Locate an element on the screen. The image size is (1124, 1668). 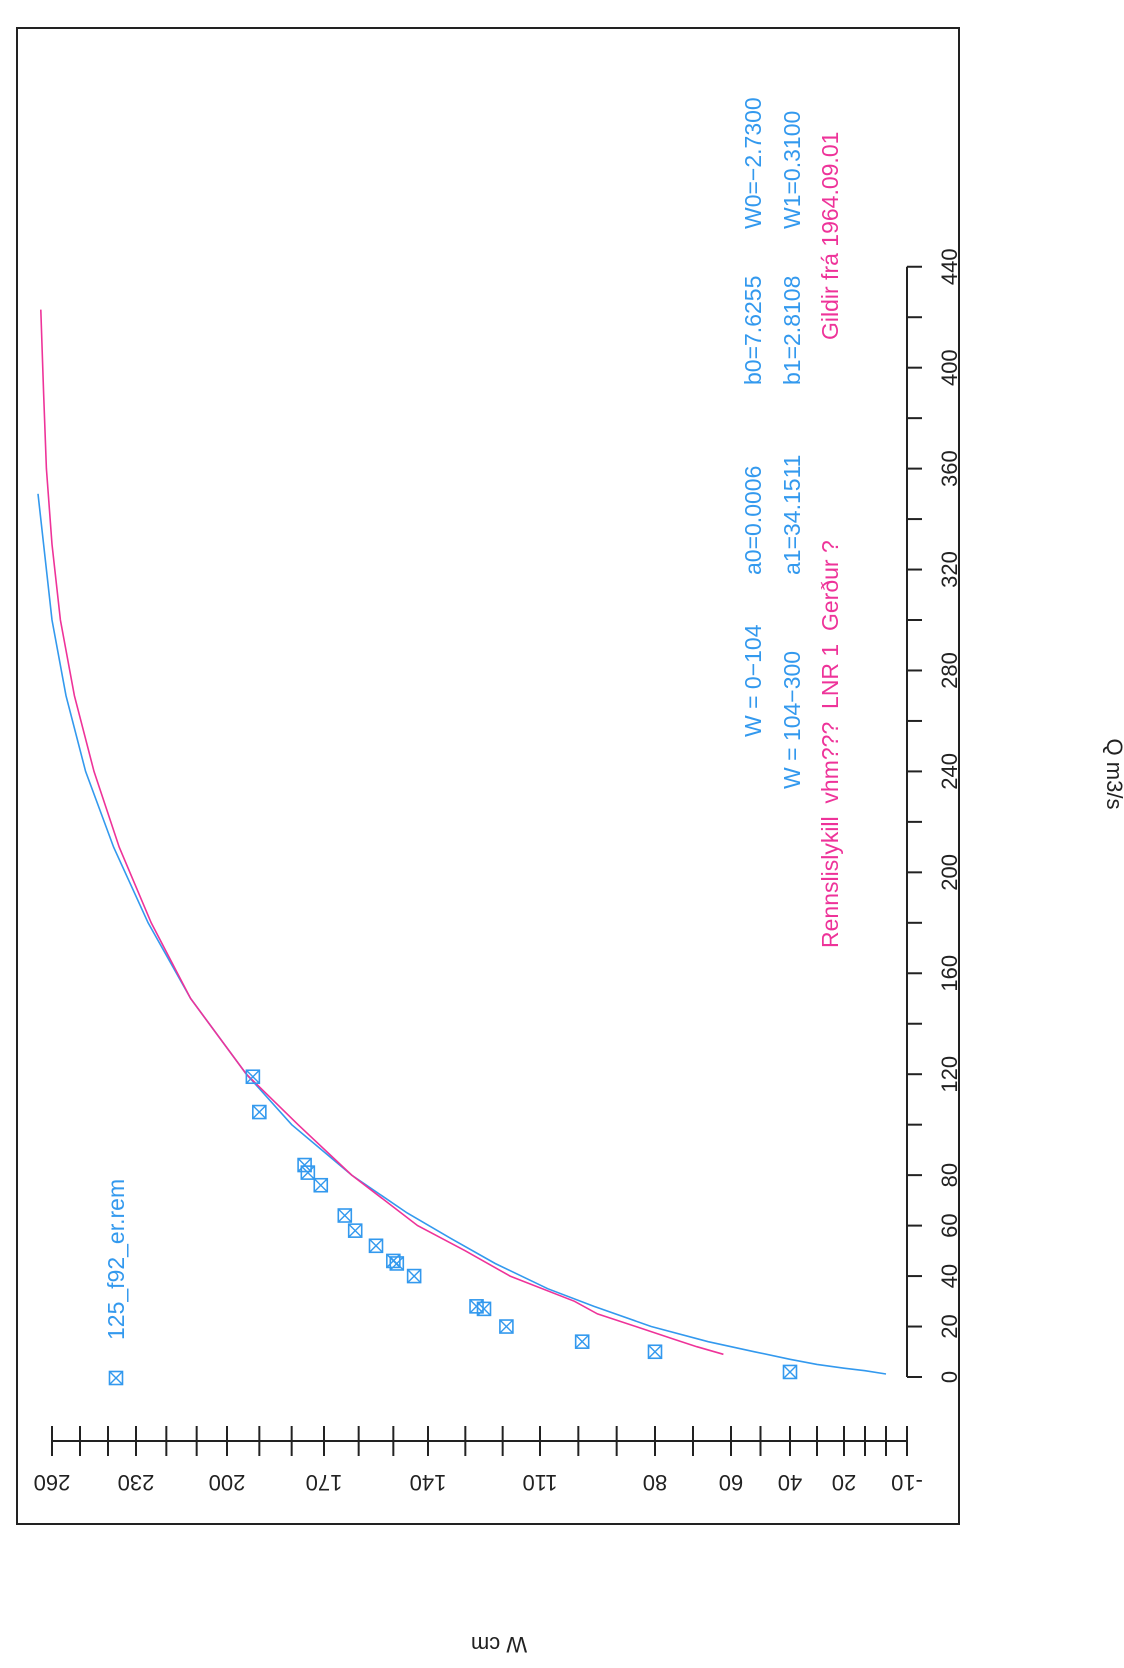
q-tick-label: 360 is located at coordinates (949, 468).